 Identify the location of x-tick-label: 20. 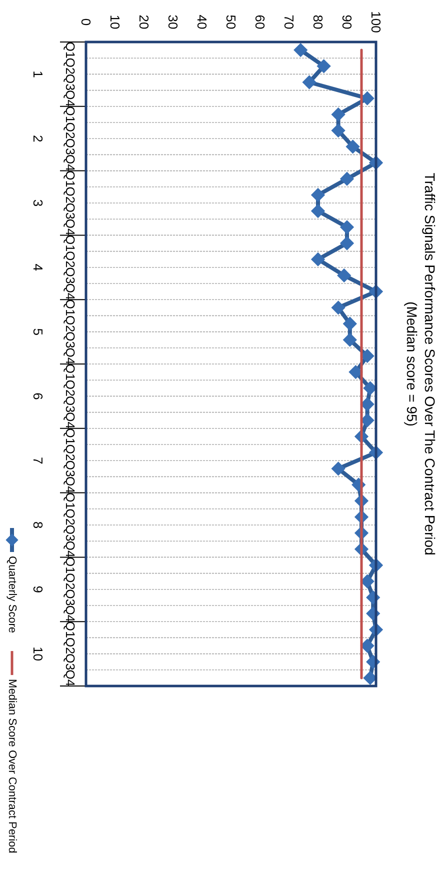
(144, 22).